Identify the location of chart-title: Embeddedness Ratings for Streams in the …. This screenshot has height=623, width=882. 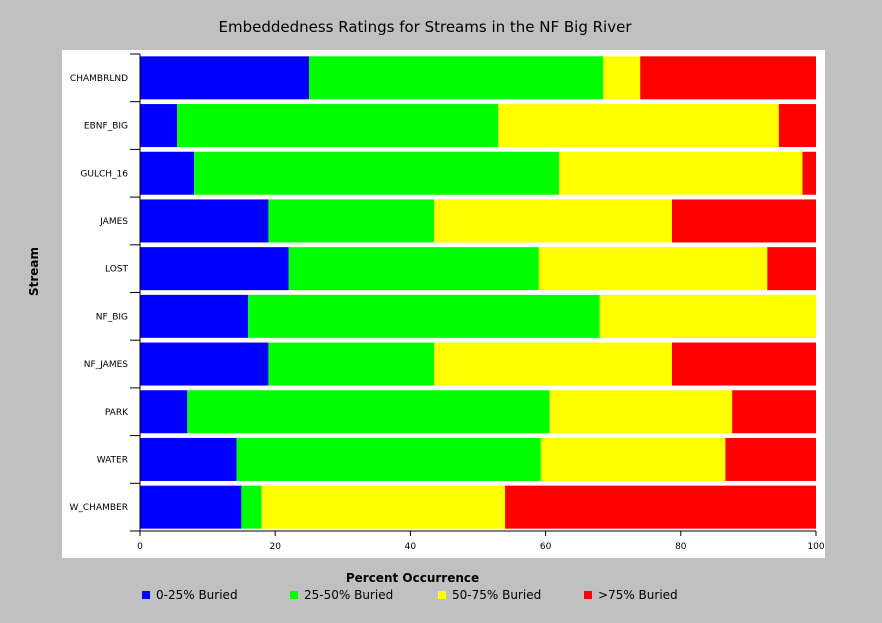
(425, 27).